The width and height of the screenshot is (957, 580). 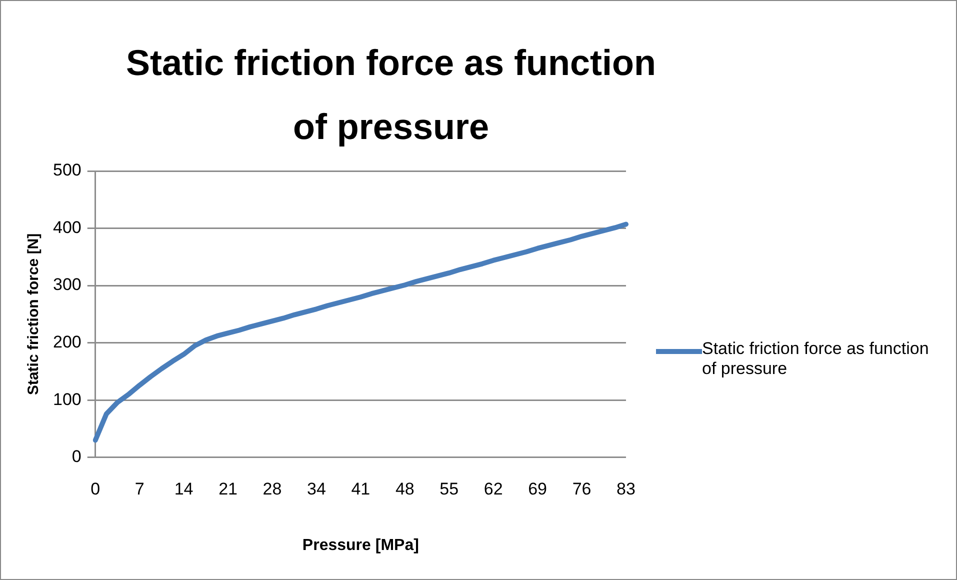 I want to click on x-tick-label: 76, so click(x=582, y=488).